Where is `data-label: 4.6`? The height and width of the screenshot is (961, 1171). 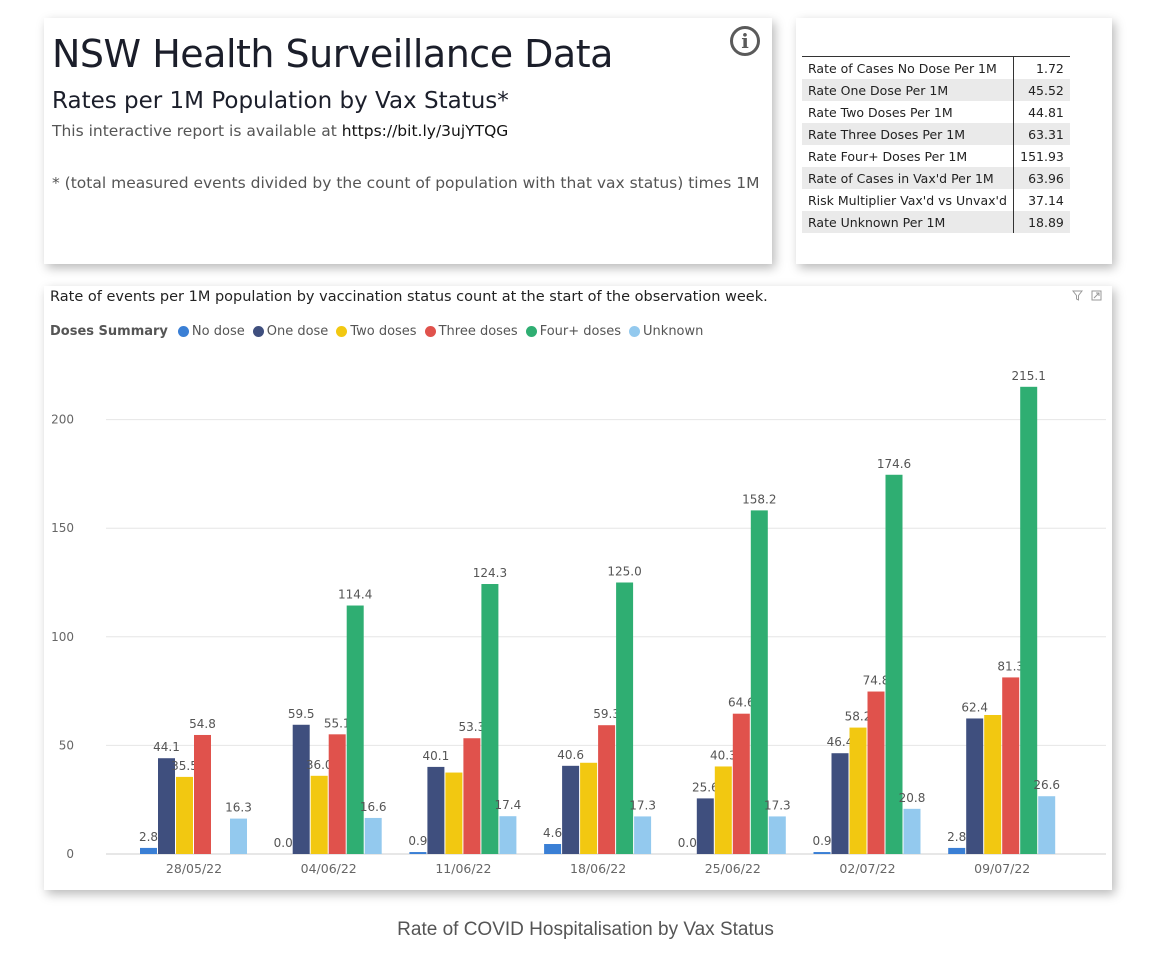 data-label: 4.6 is located at coordinates (552, 833).